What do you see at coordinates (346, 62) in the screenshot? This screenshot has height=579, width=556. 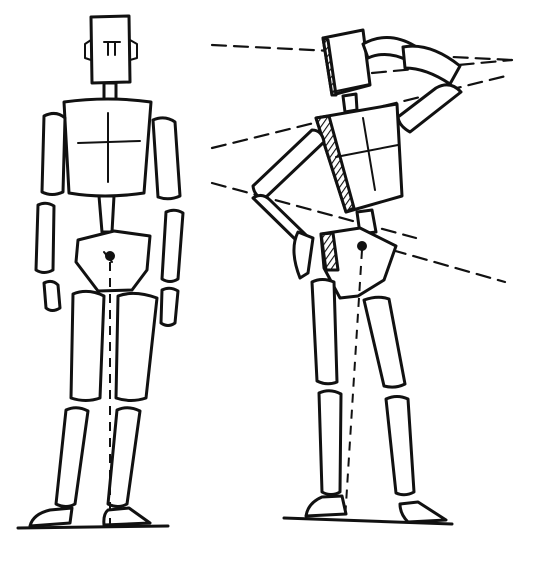 I see `tilted-head` at bounding box center [346, 62].